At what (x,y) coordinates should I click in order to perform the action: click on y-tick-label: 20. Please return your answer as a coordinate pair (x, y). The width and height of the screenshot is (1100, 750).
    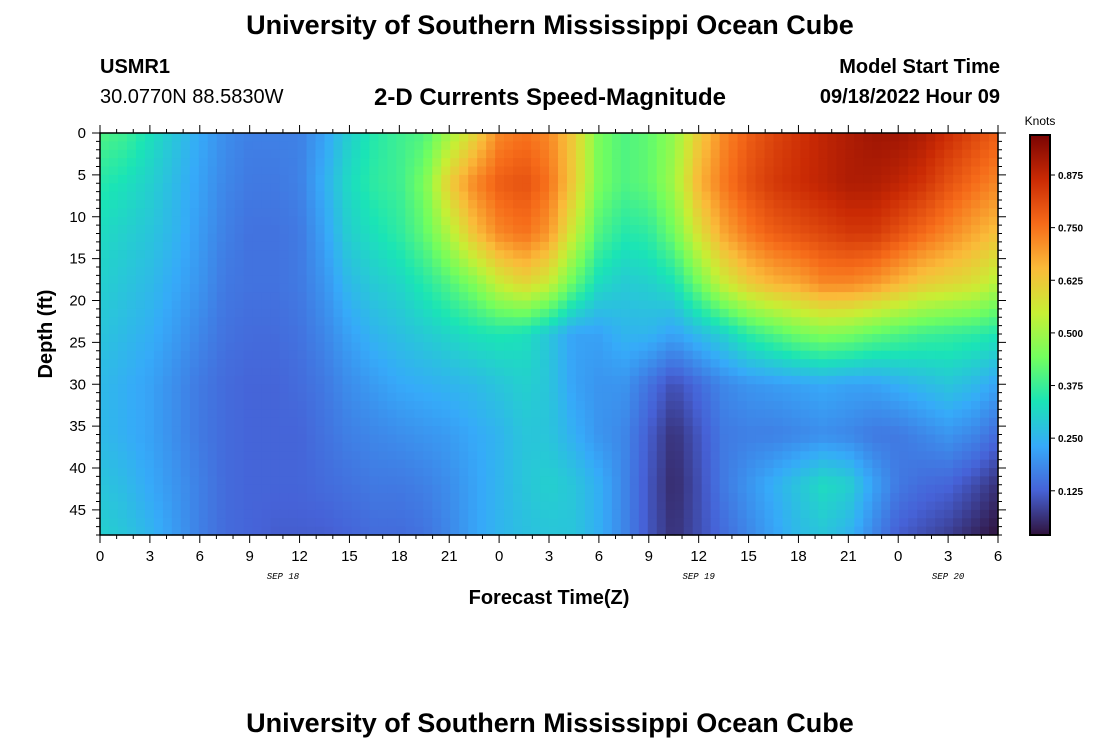
    Looking at the image, I should click on (77, 301).